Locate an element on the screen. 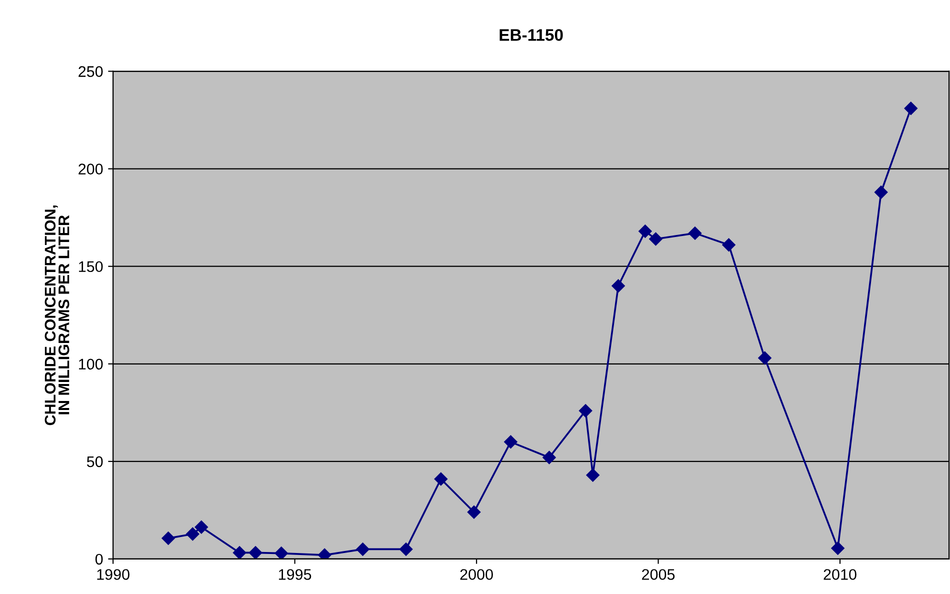 Image resolution: width=950 pixels, height=594 pixels. x-tick-label: 2000 is located at coordinates (476, 574).